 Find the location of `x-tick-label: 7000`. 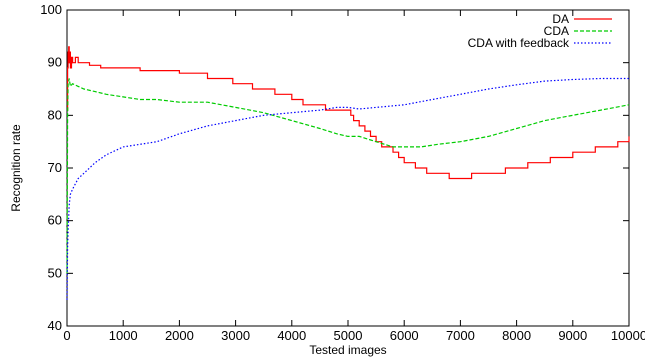

x-tick-label: 7000 is located at coordinates (460, 335).